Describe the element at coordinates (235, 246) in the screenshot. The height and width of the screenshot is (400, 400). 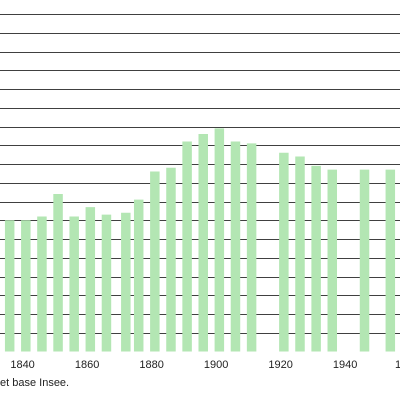
I see `bar-1906` at that location.